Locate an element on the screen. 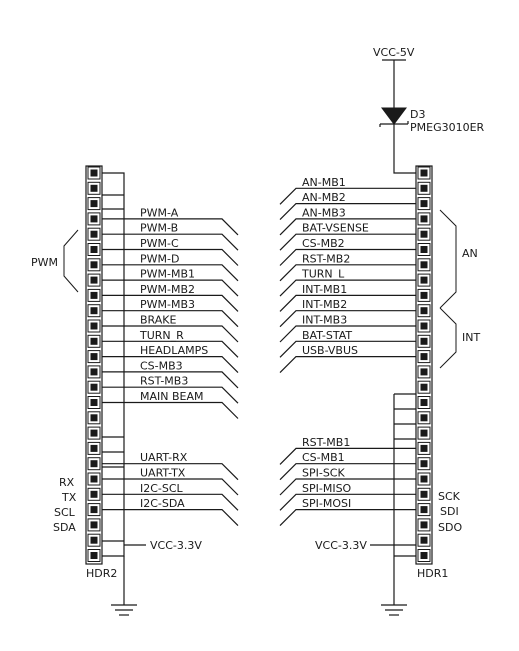  hdr2-gnd-rail is located at coordinates (113, 368).